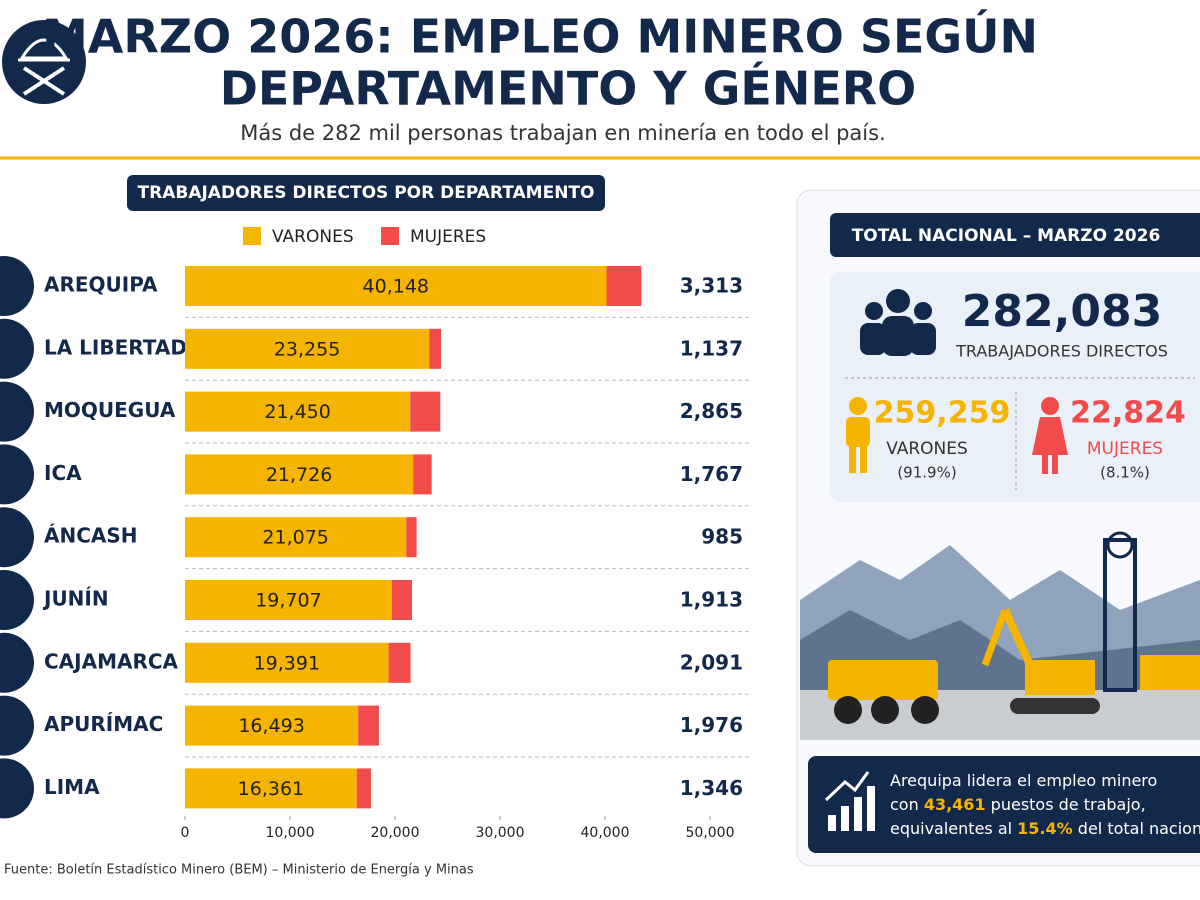  I want to click on x-tick-label: 40,000, so click(605, 833).